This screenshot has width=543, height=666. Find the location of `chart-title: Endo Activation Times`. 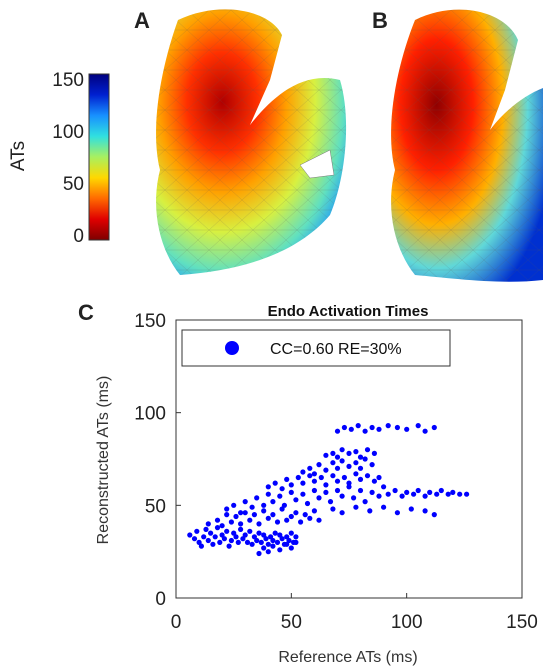

chart-title: Endo Activation Times is located at coordinates (348, 311).